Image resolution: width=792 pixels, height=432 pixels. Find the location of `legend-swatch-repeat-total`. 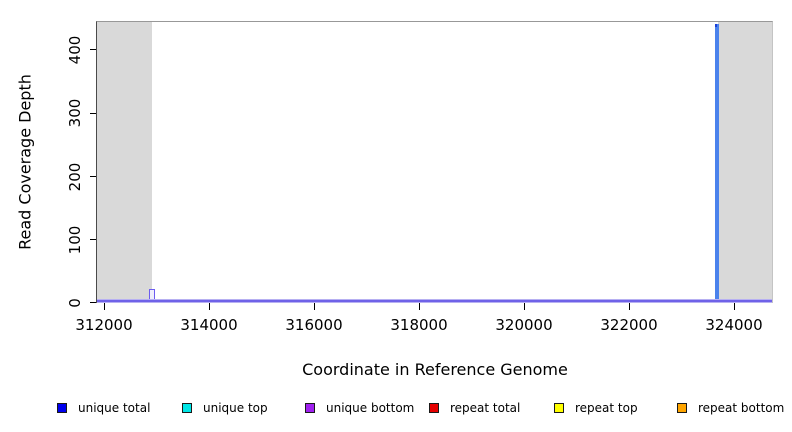

legend-swatch-repeat-total is located at coordinates (434, 408).